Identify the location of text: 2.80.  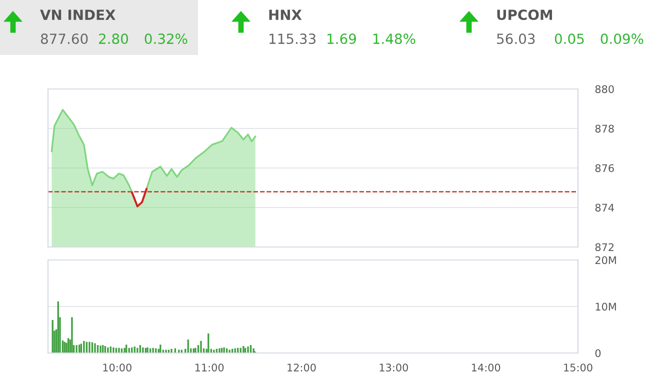
(113, 39).